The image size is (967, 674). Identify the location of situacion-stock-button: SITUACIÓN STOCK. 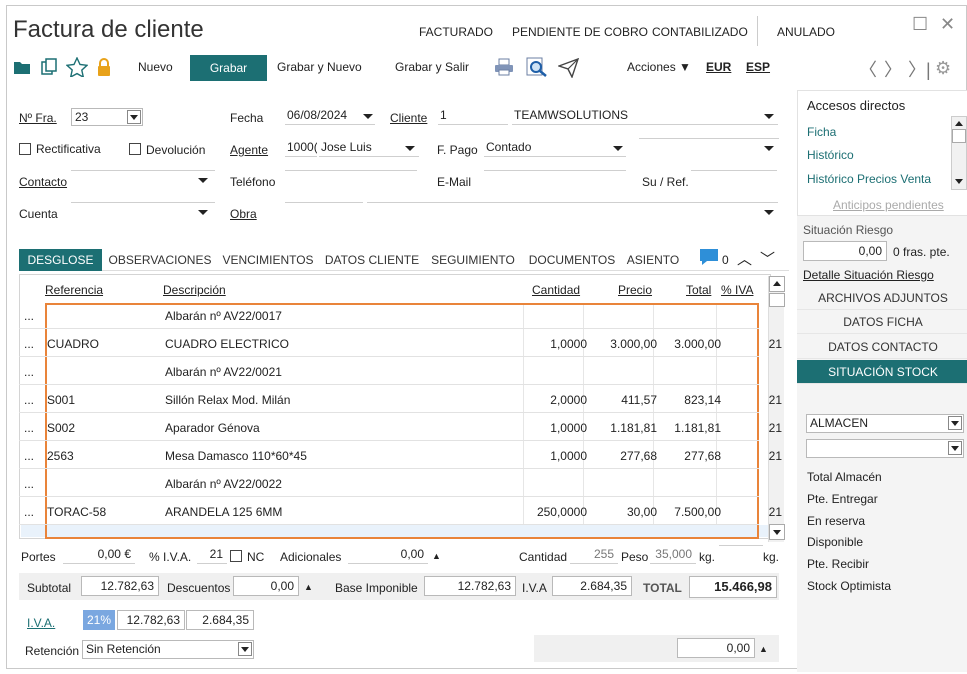
(882, 372).